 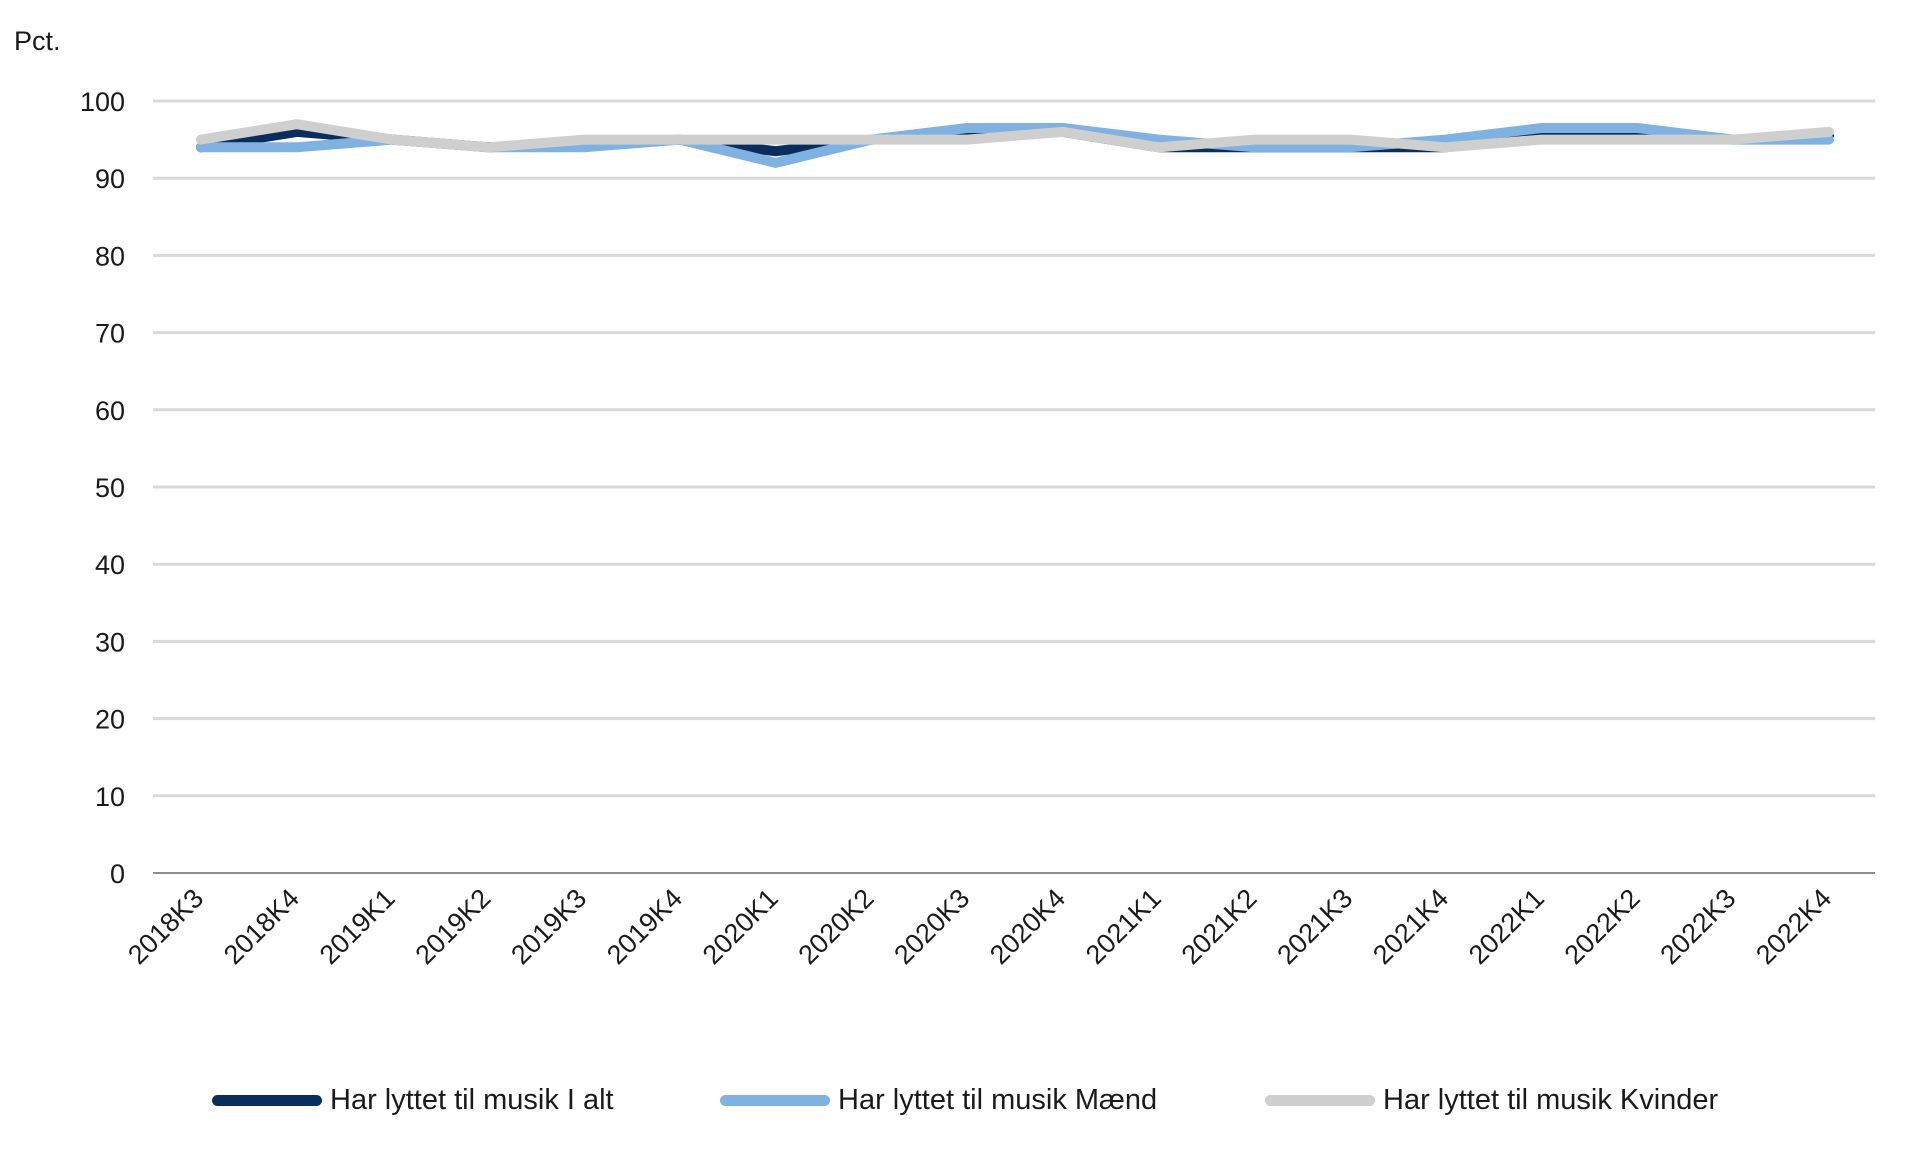 I want to click on x-tick-label-2019K4: 2019K4, so click(x=644, y=926).